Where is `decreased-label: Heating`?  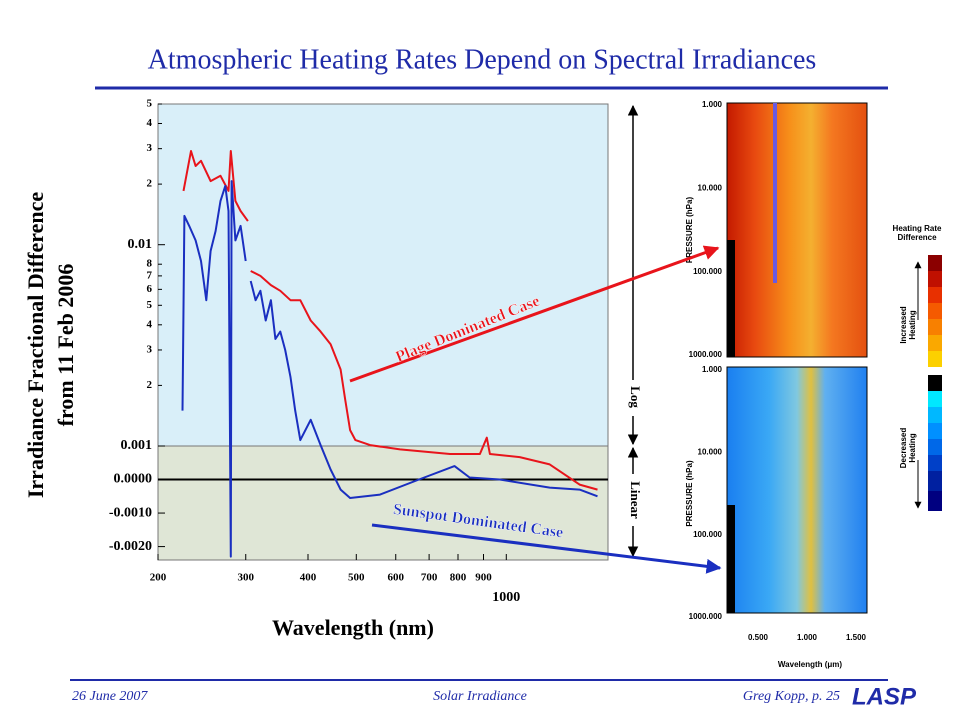
decreased-label: Heating is located at coordinates (912, 447).